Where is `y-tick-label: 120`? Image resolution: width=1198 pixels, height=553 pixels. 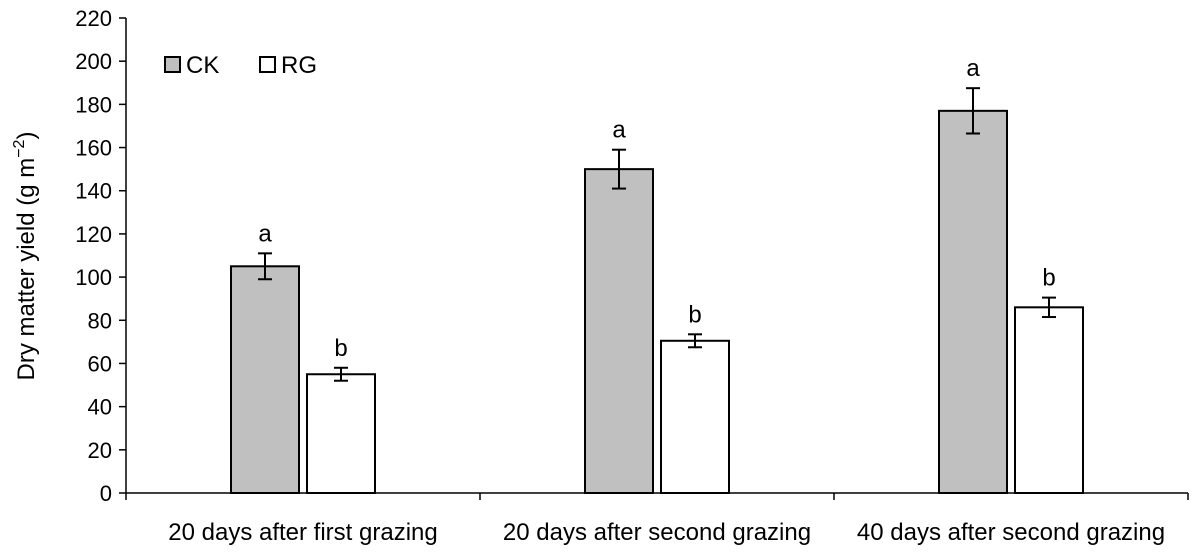
y-tick-label: 120 is located at coordinates (93, 234).